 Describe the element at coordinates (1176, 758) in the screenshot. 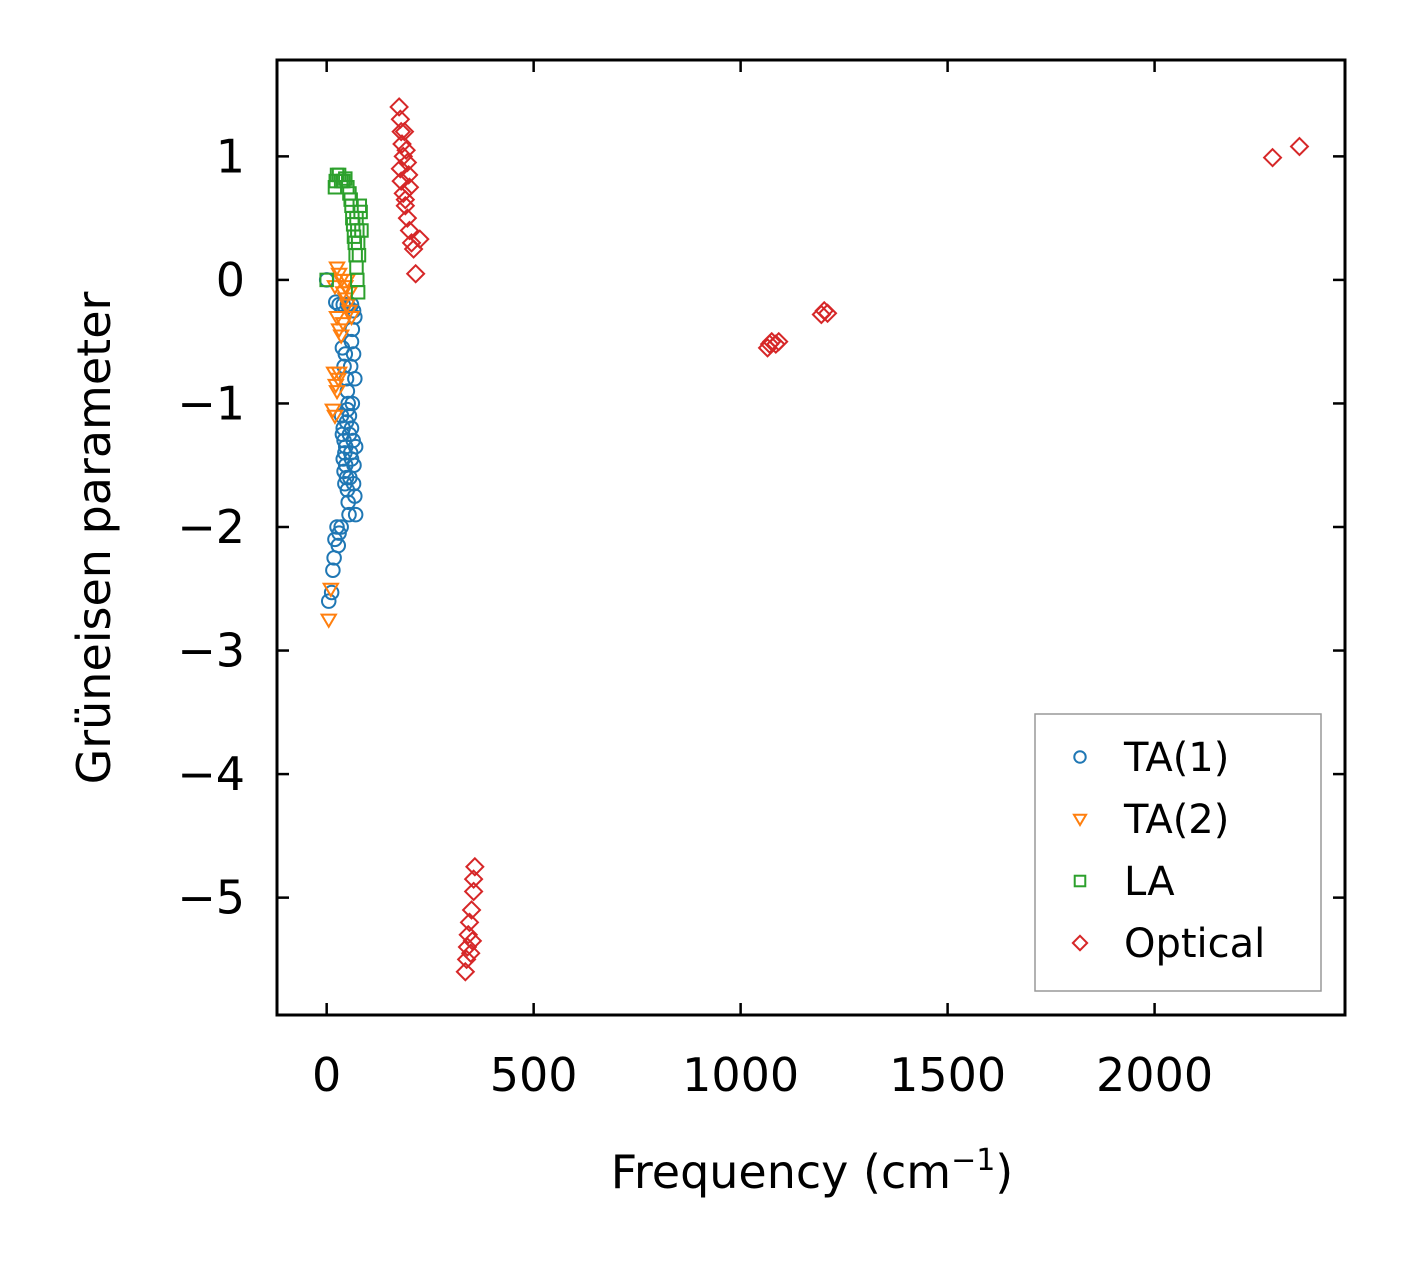

I see `legend-label: TA(1)` at that location.